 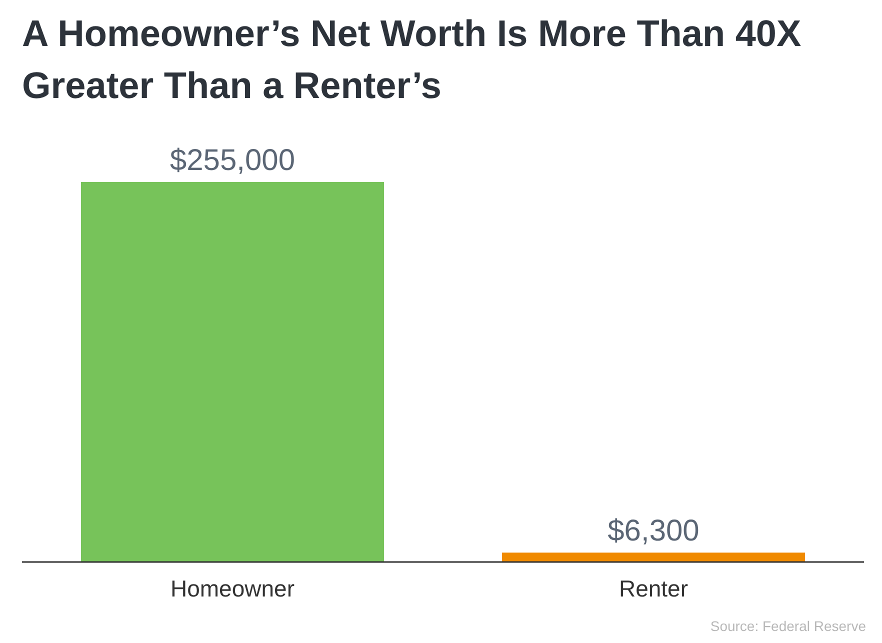 What do you see at coordinates (412, 60) in the screenshot?
I see `chart-title: A Homeowner’s Net Worth Is More Than 40X Greater Than a Renter’s` at bounding box center [412, 60].